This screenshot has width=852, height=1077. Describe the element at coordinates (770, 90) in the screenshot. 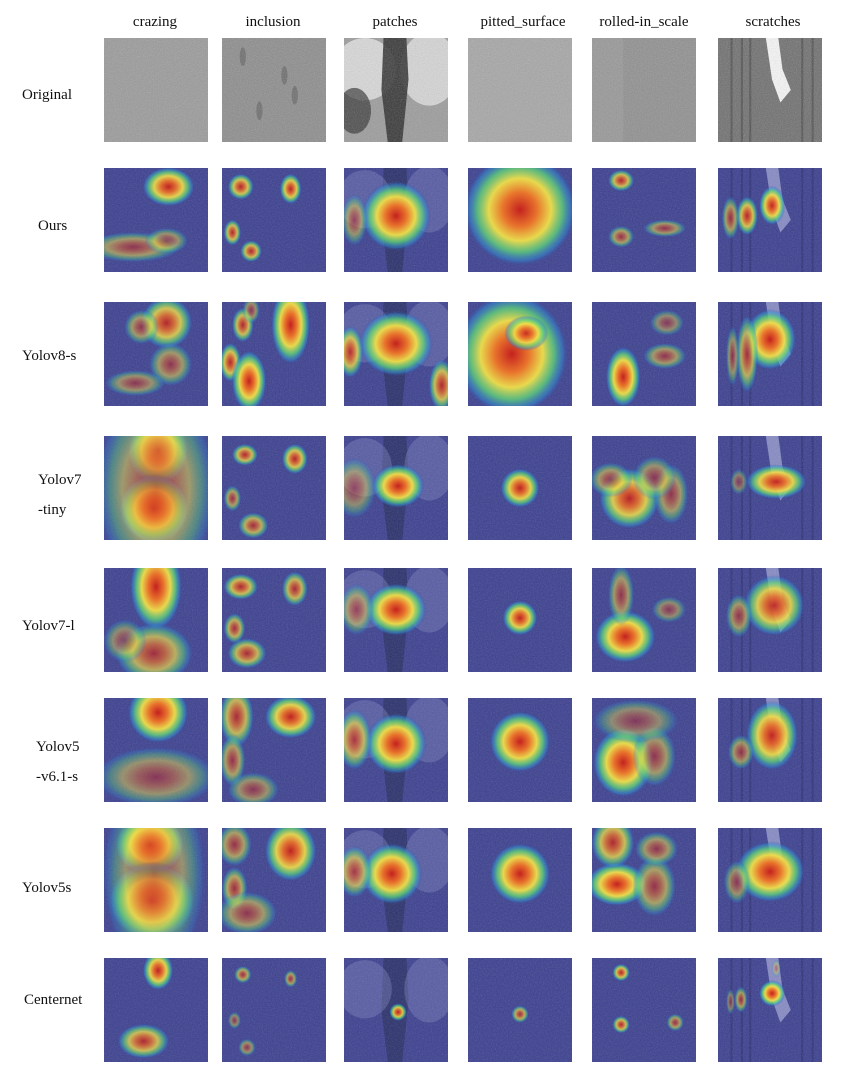

I see `original-image-scratches` at that location.